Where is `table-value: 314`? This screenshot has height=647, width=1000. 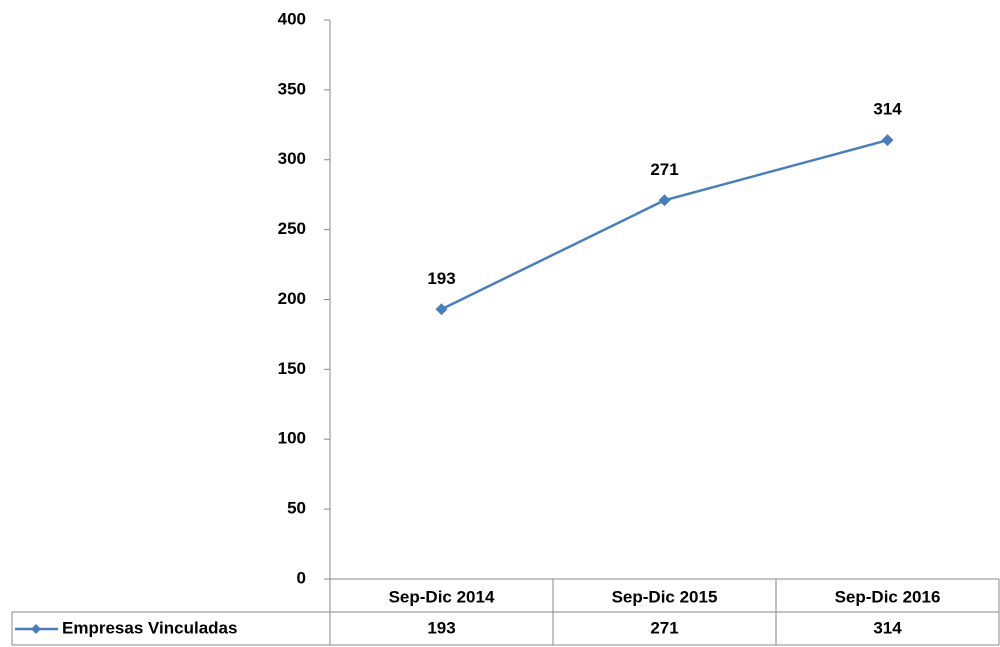 table-value: 314 is located at coordinates (887, 627).